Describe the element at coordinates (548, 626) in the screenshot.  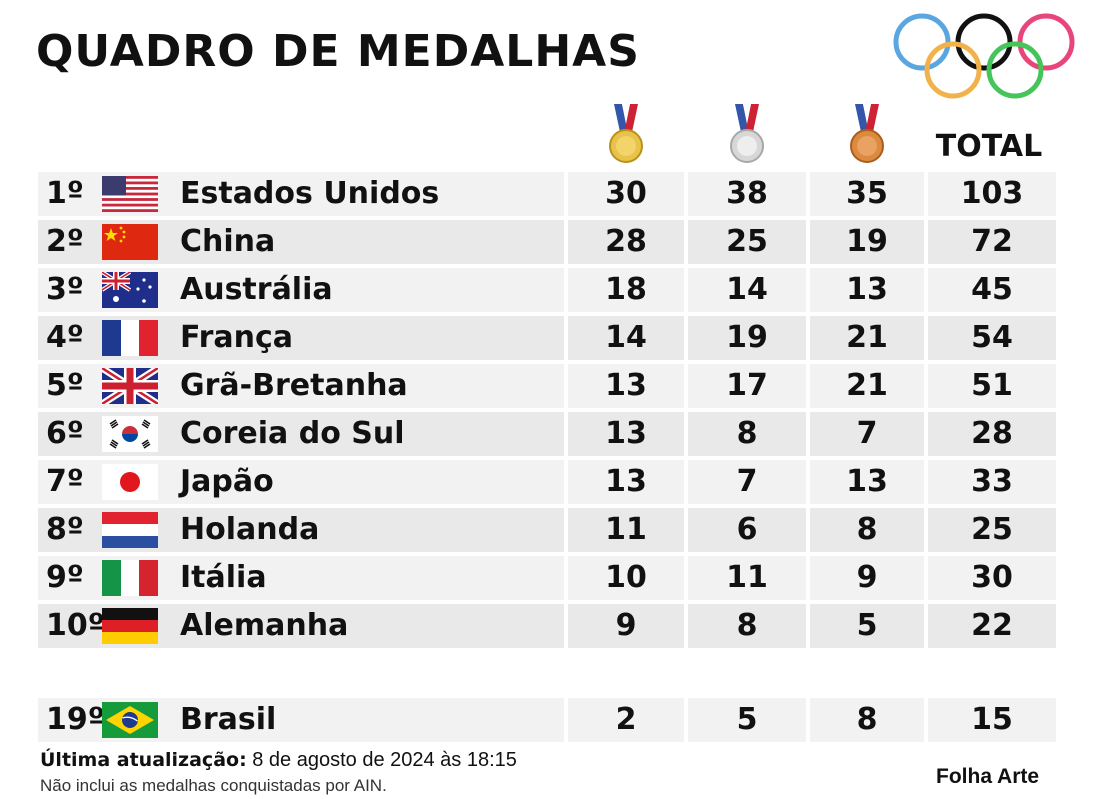
I see `table-row: 10º Alemanha 9 8 5 22` at that location.